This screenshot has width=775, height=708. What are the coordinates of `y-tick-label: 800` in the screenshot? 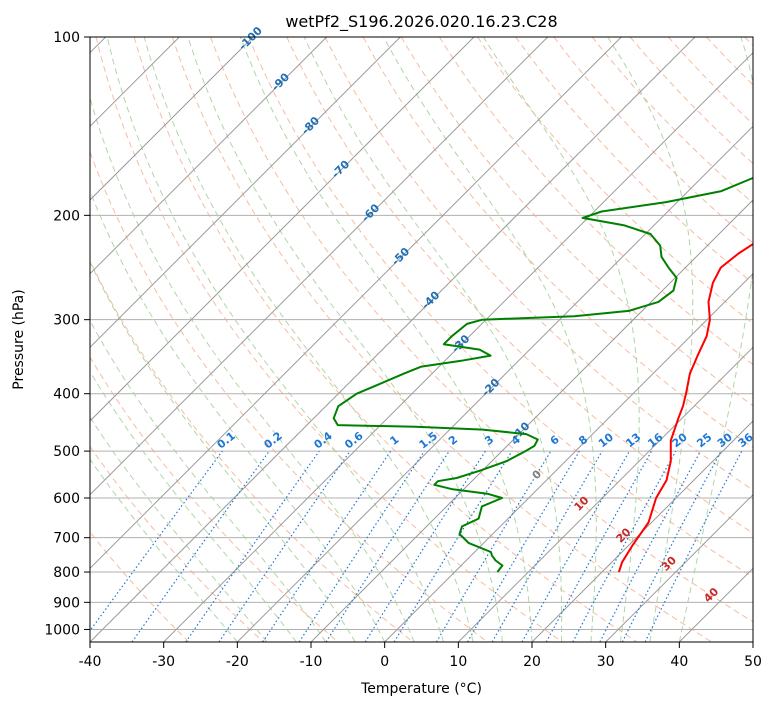 It's located at (66, 573).